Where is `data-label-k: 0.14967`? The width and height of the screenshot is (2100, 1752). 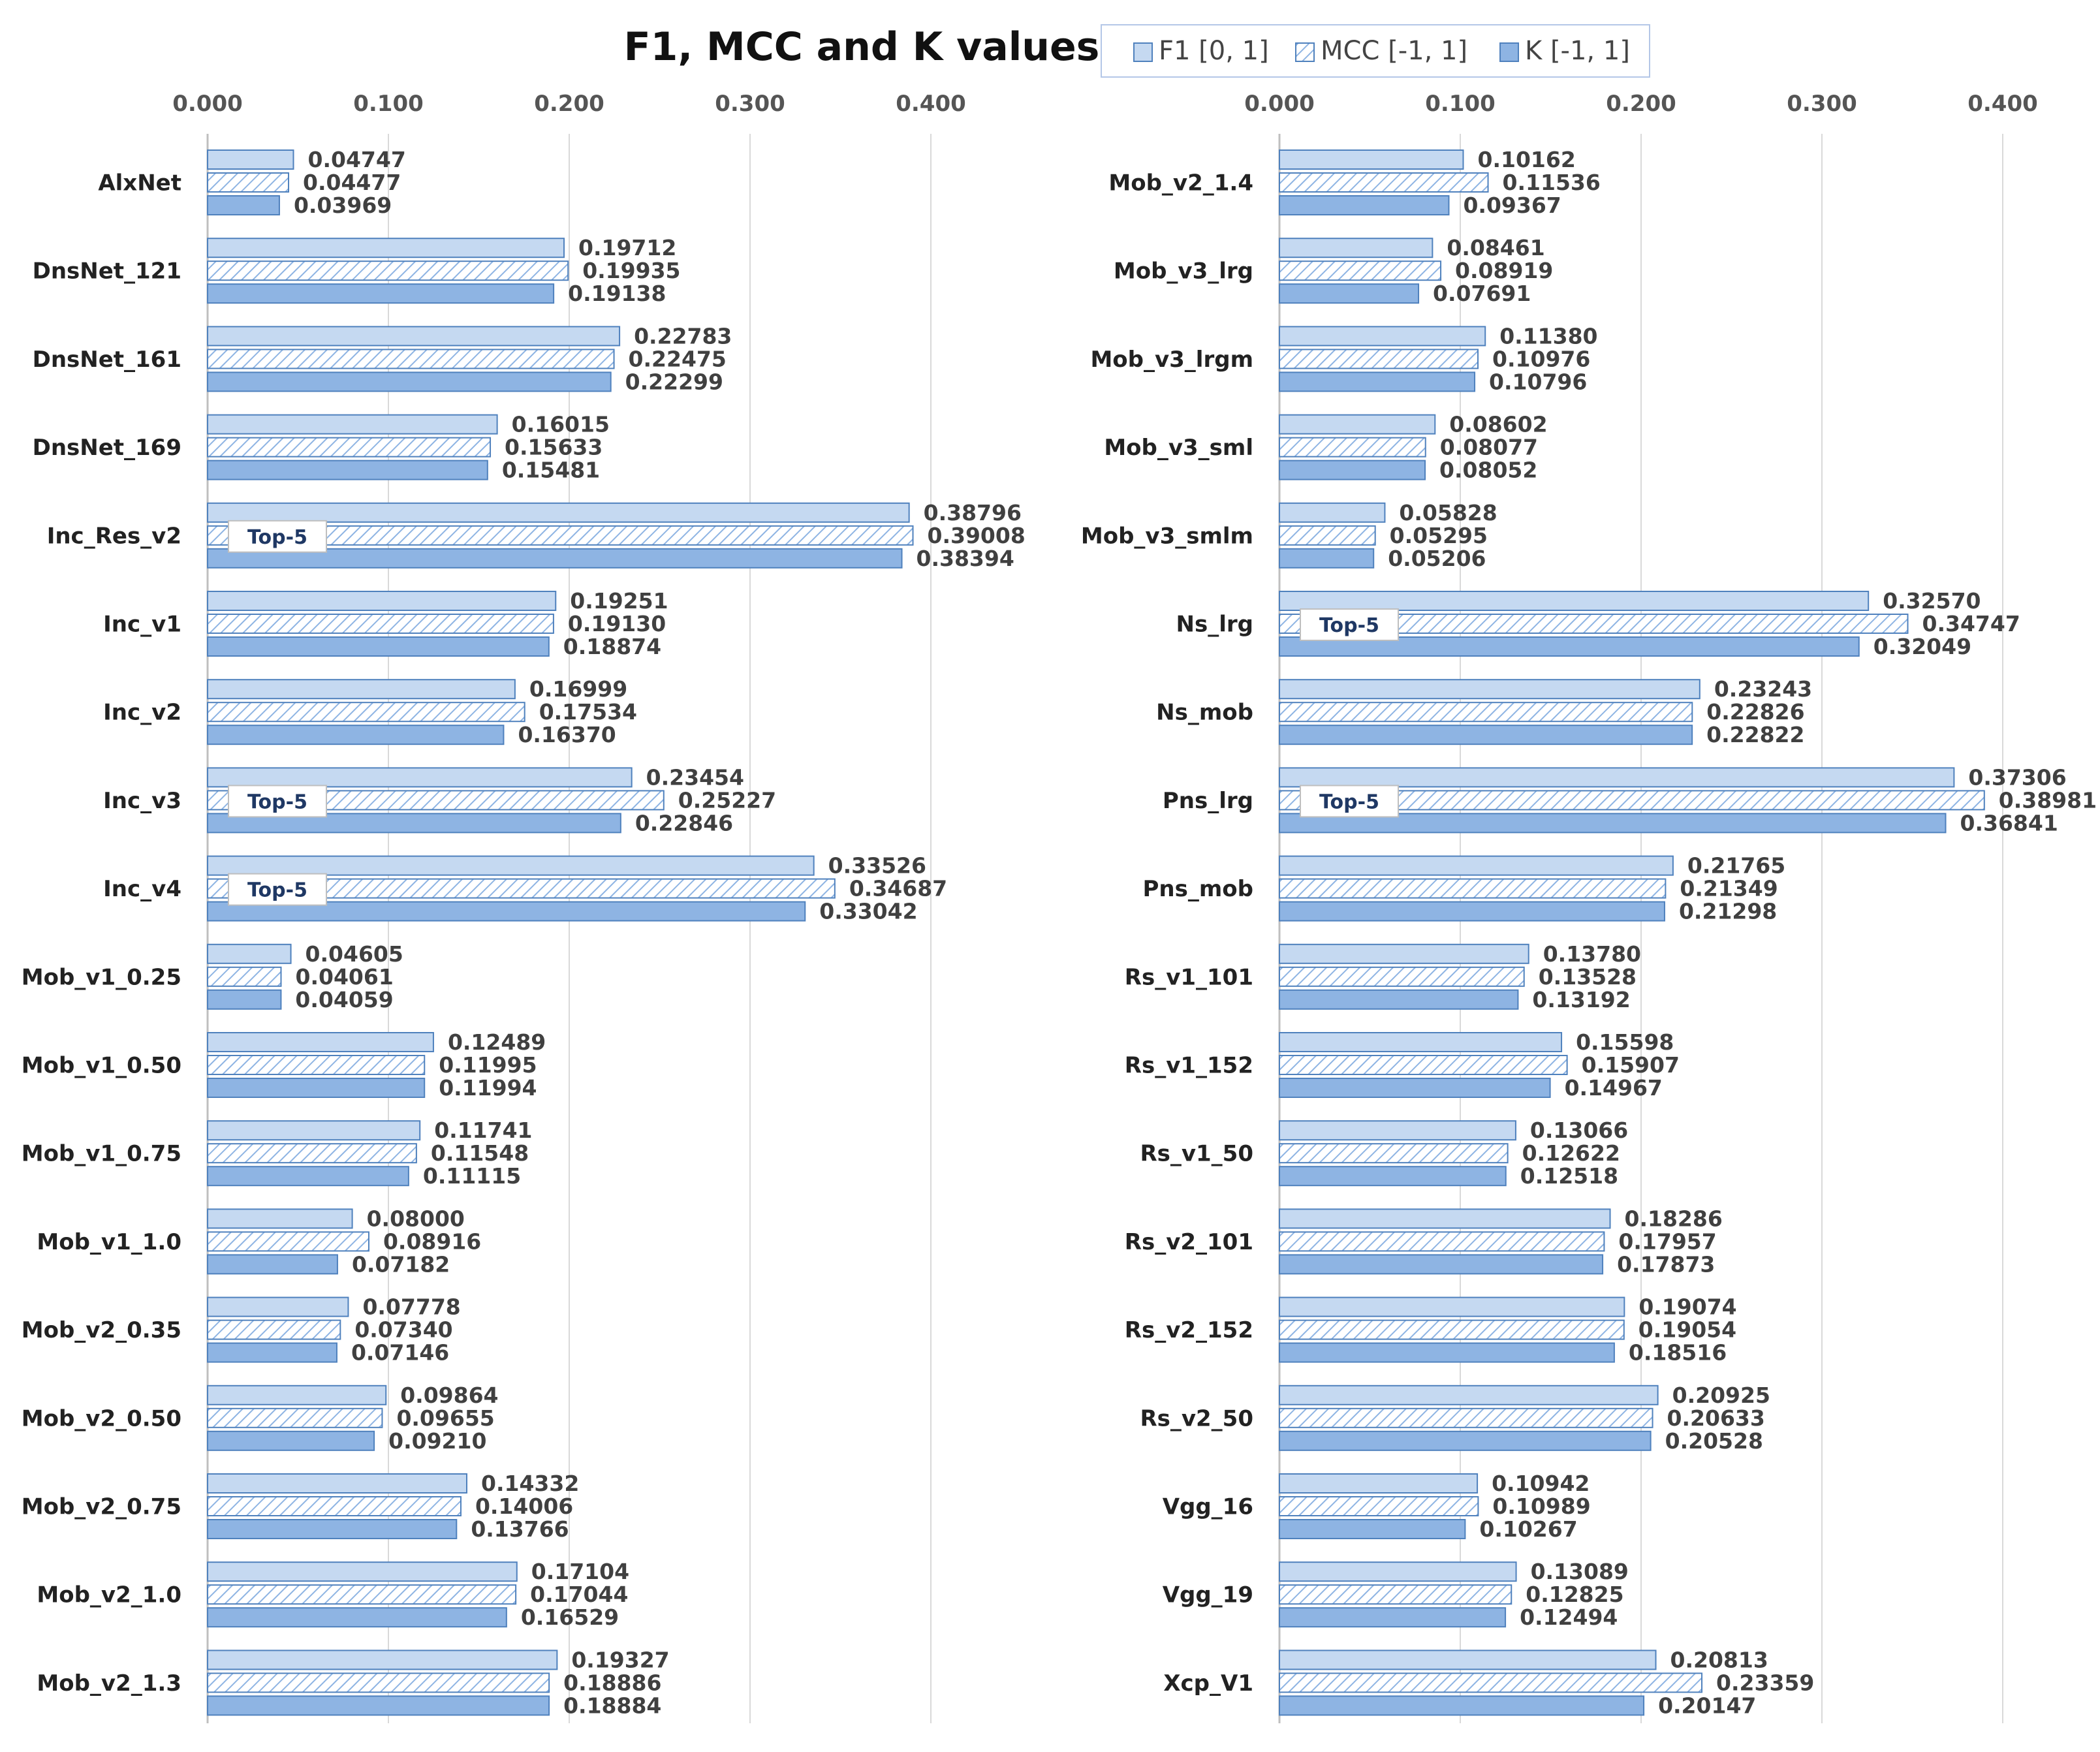 data-label-k: 0.14967 is located at coordinates (1614, 1088).